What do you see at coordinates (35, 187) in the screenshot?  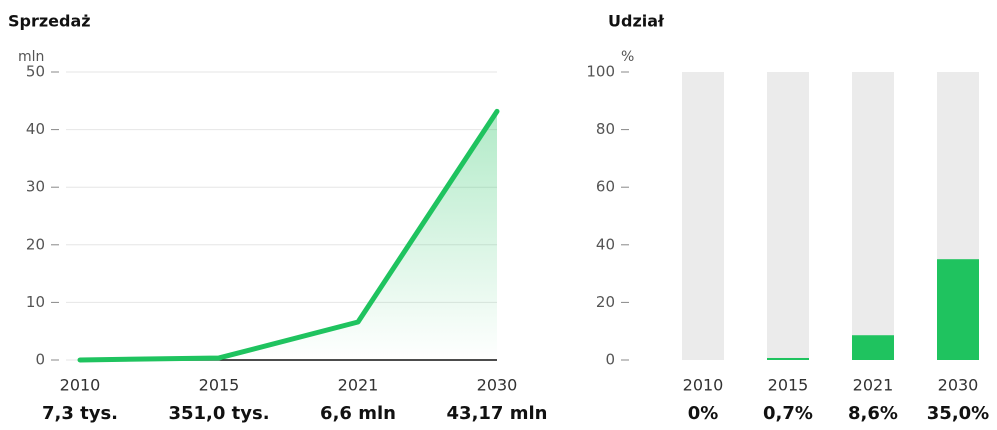 I see `y-tick-label: 30` at bounding box center [35, 187].